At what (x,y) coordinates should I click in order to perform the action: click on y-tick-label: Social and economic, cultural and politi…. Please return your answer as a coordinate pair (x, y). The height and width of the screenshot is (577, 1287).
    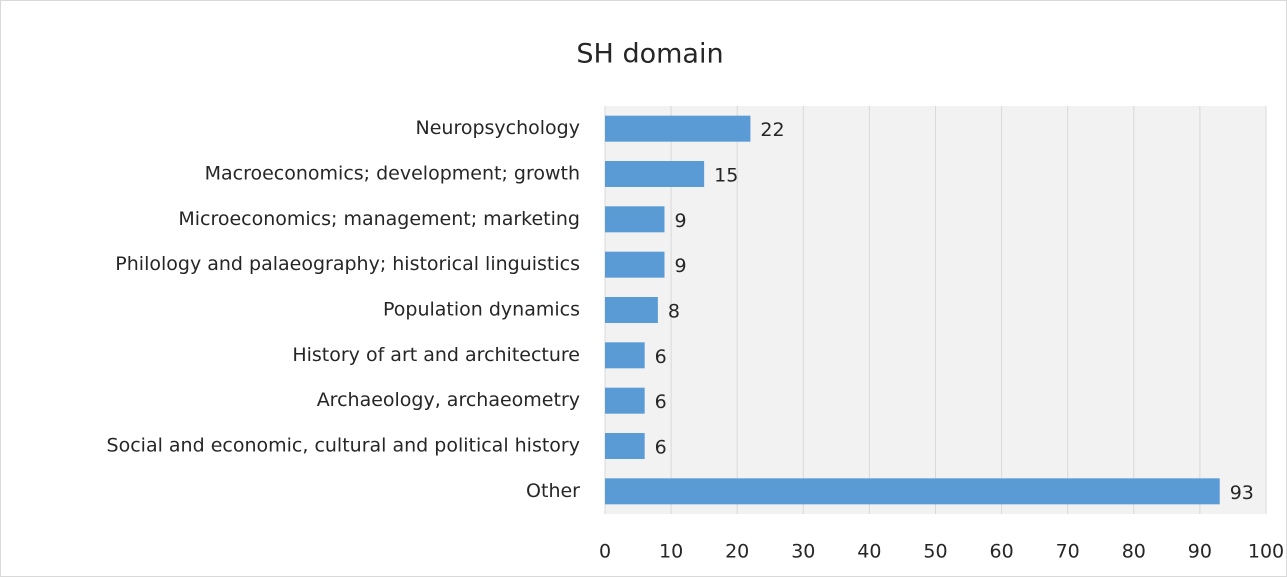
    Looking at the image, I should click on (343, 446).